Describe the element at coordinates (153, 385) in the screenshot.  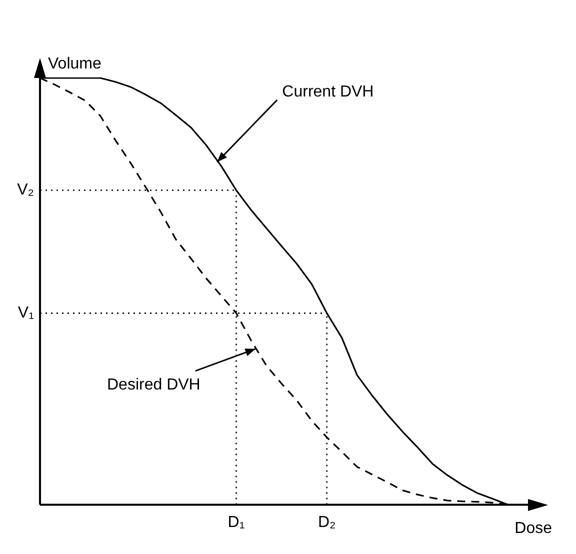
I see `annotation: Desired DVH` at that location.